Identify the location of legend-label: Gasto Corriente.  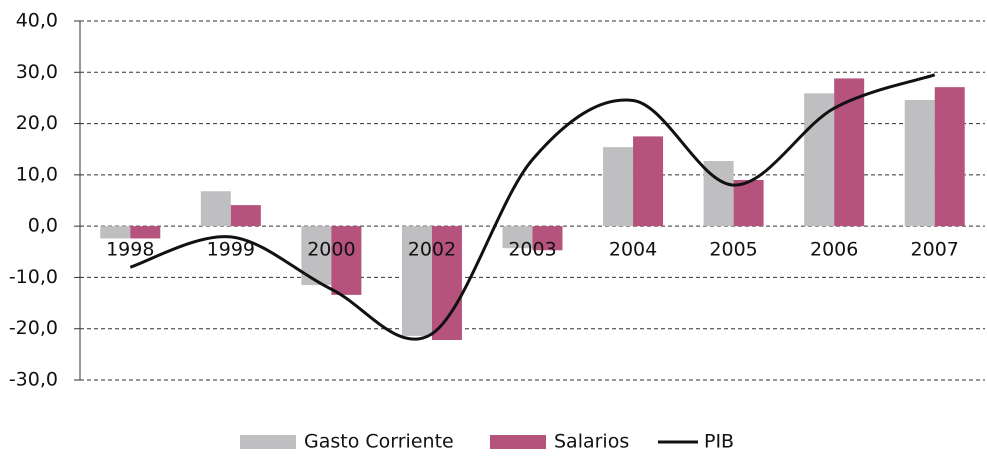
(379, 442).